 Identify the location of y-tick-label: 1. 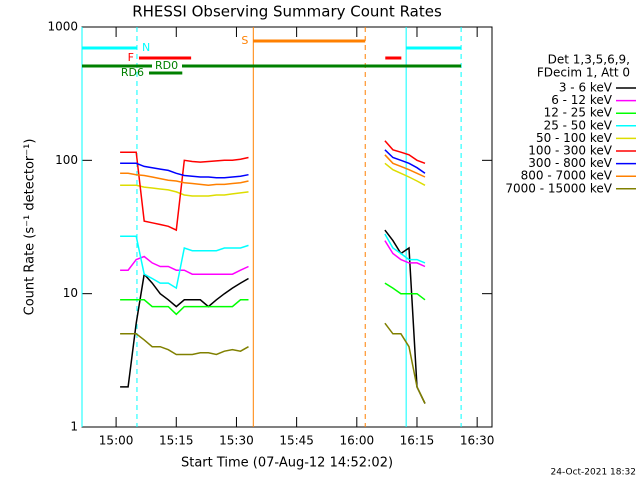
(74, 427).